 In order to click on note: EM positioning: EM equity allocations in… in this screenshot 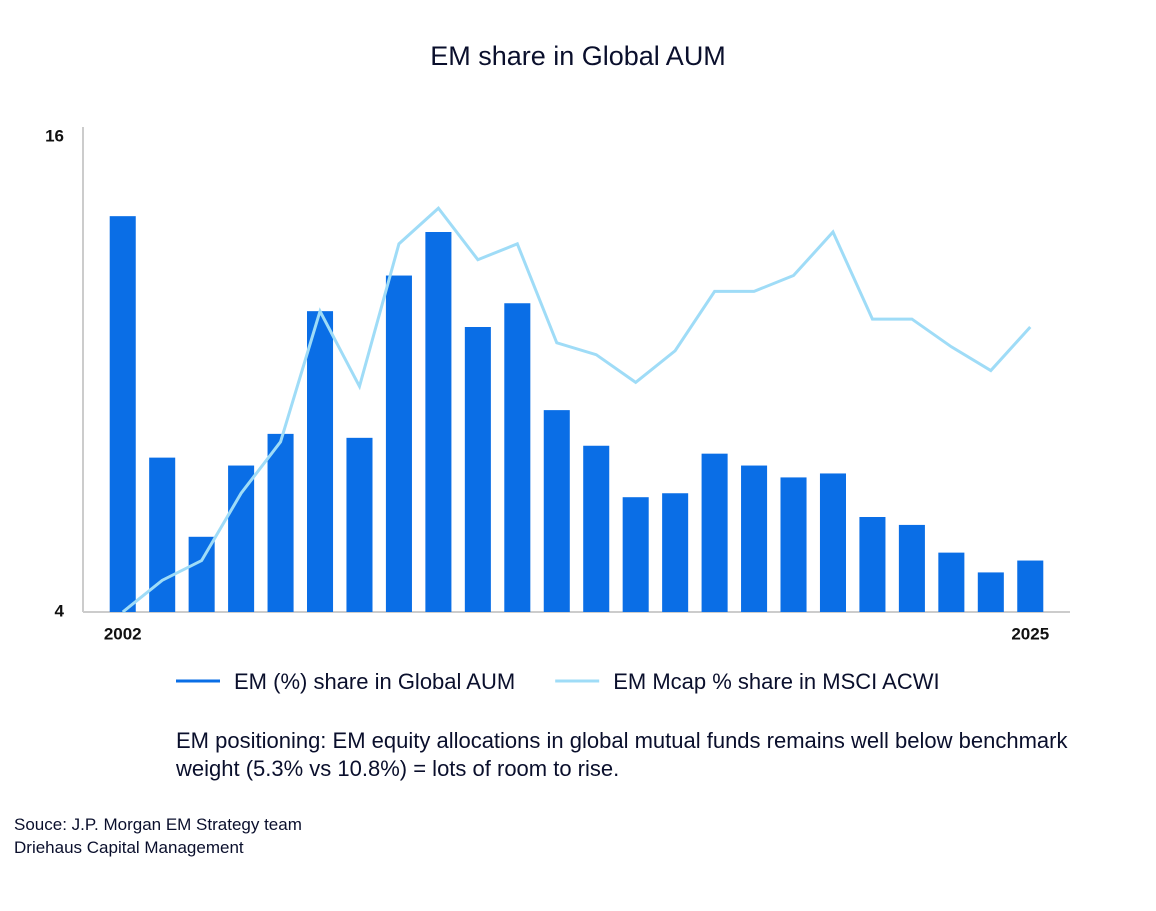, I will do `click(622, 754)`.